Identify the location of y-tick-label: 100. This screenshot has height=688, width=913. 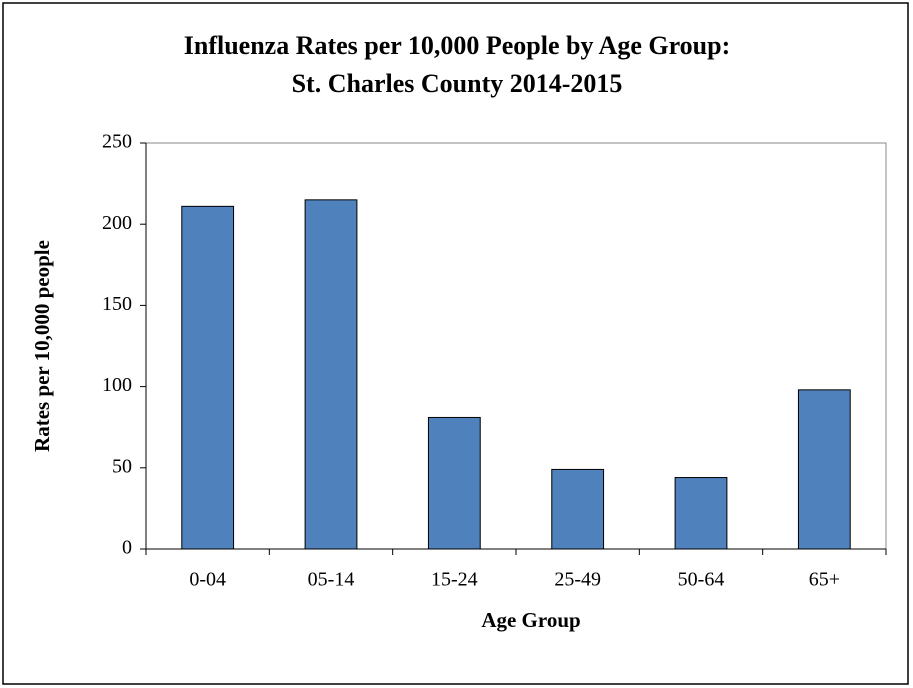
(117, 385).